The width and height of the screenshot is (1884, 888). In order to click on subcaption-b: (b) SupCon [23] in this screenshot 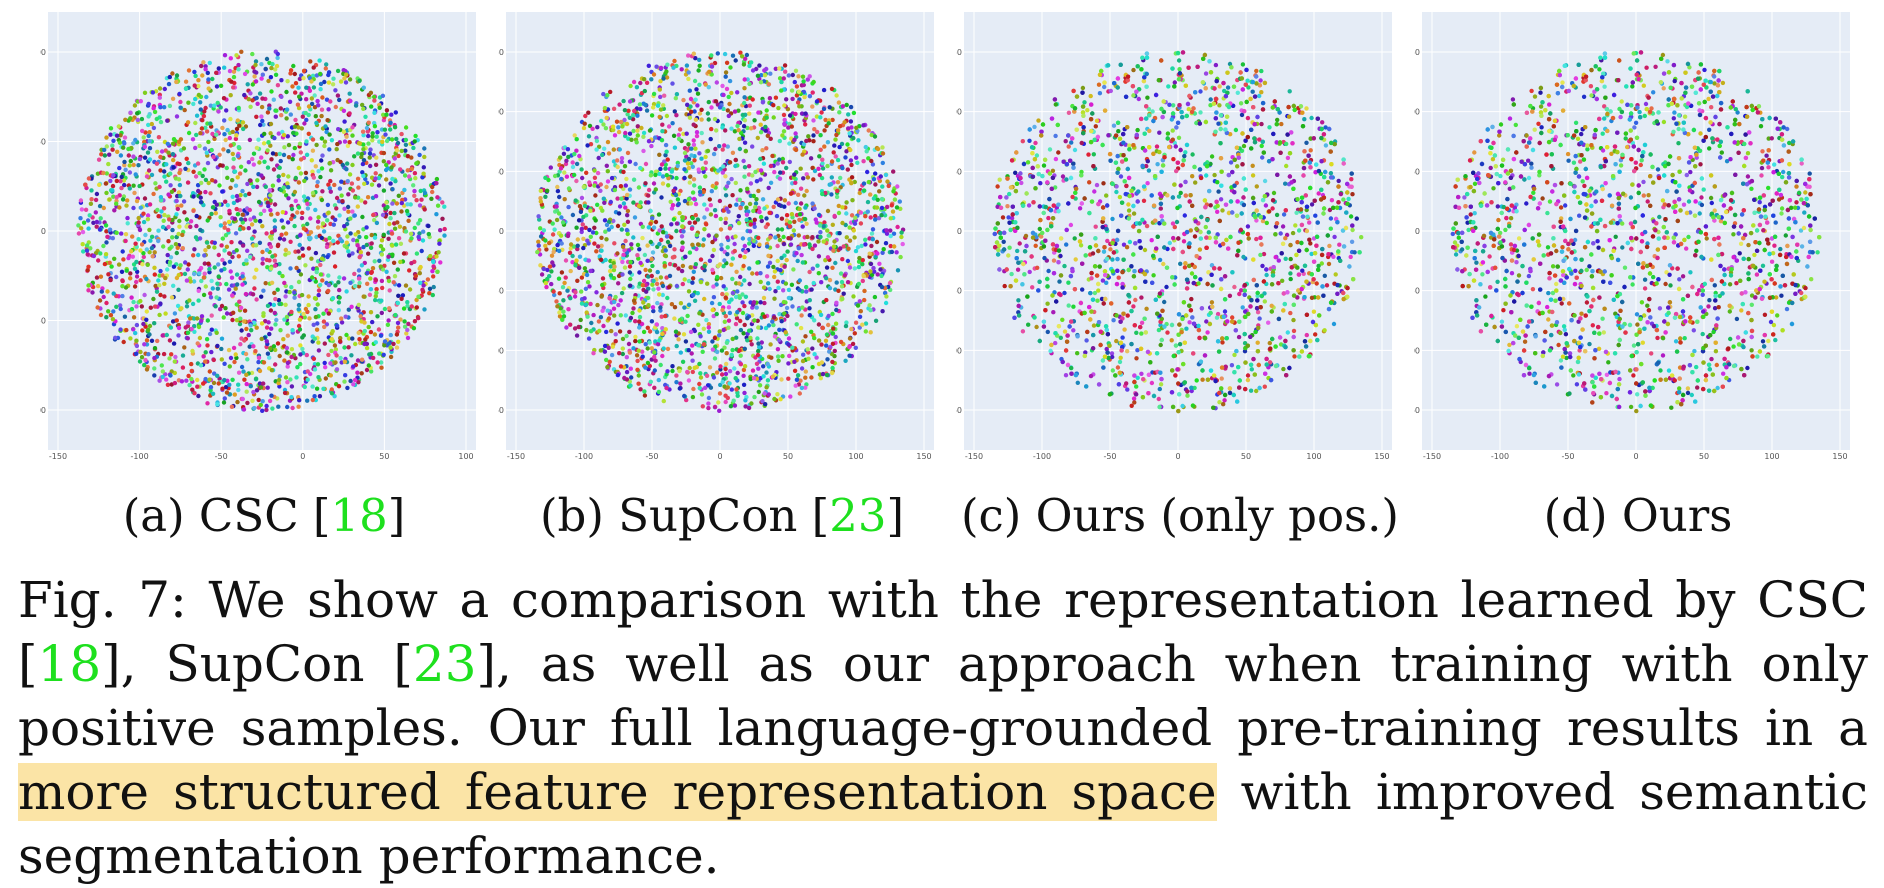, I will do `click(722, 516)`.